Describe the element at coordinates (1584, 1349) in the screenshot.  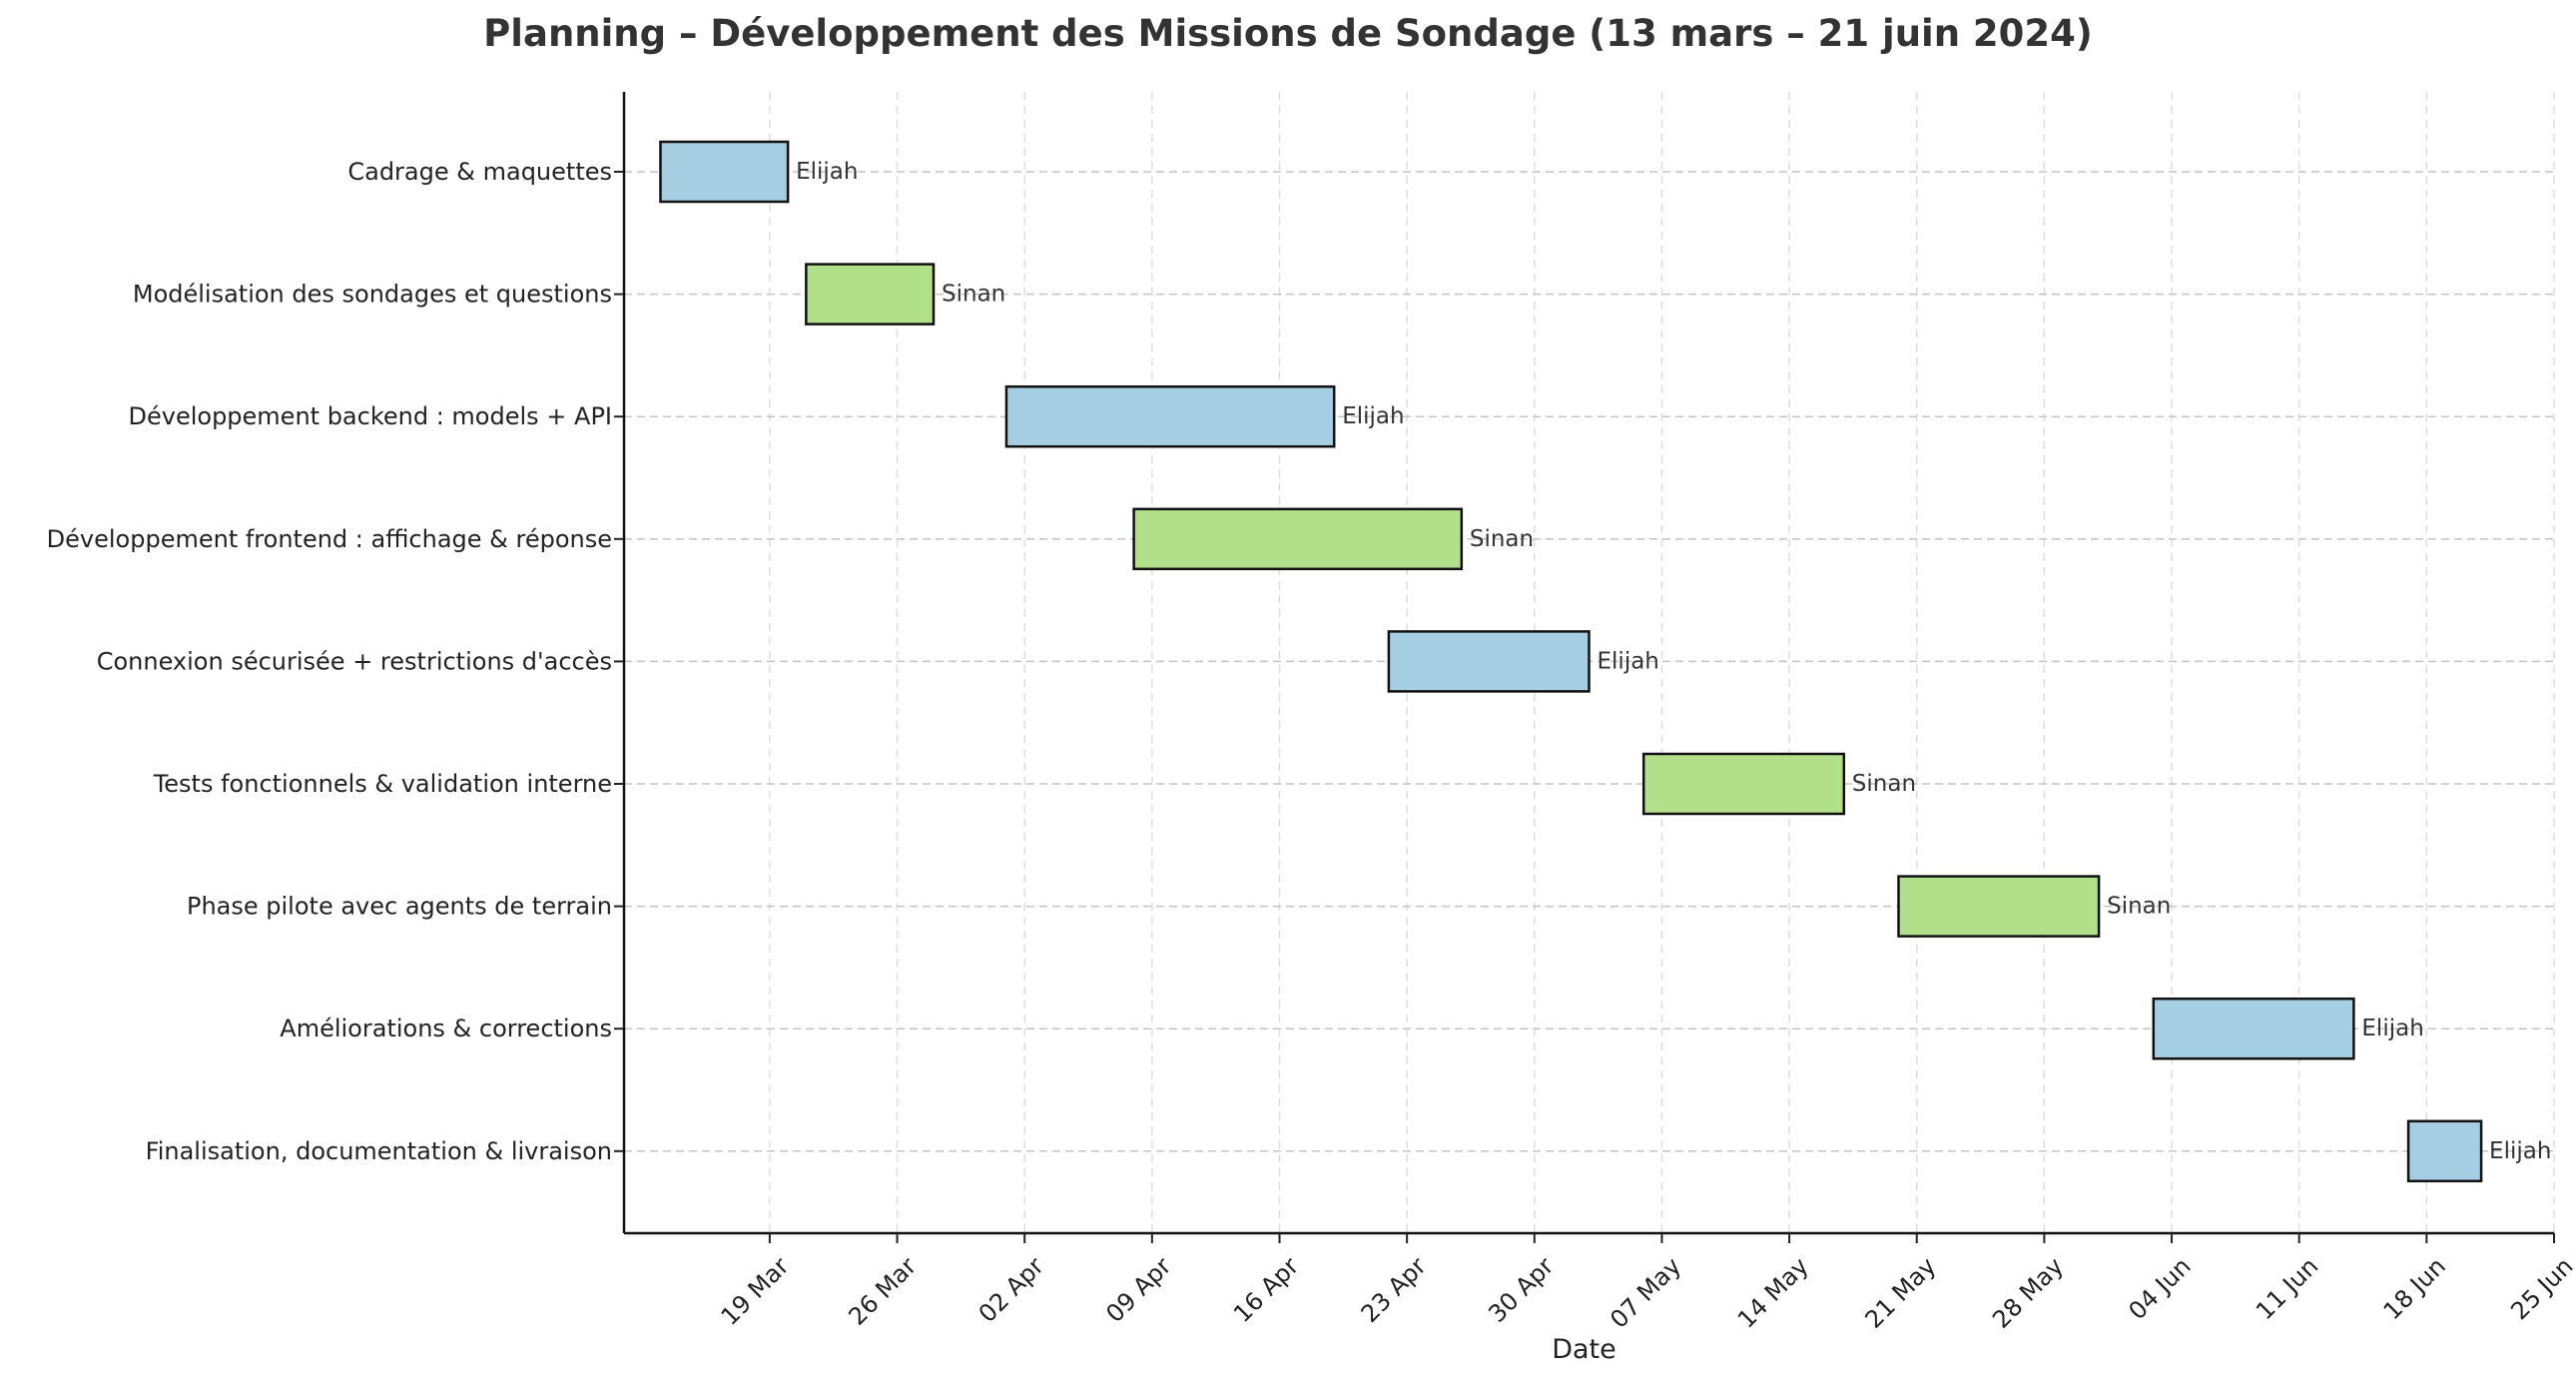
I see `x-axis-title: Date` at that location.